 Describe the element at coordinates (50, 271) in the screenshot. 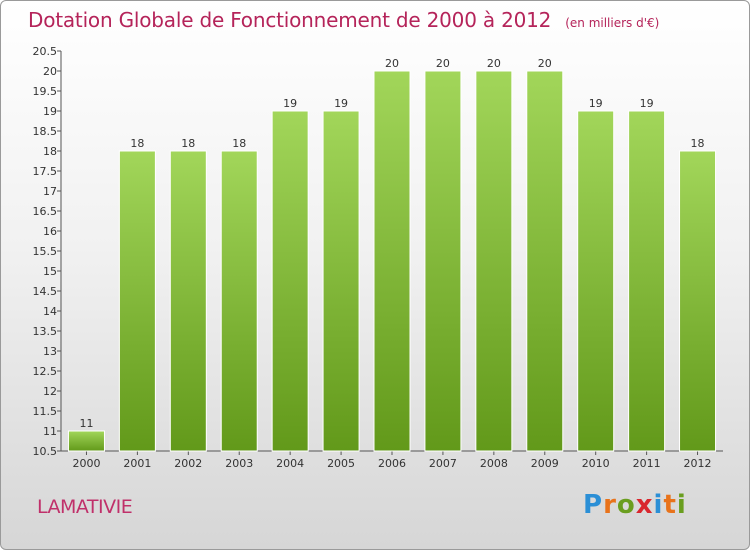

I see `y-tick-label: 15` at that location.